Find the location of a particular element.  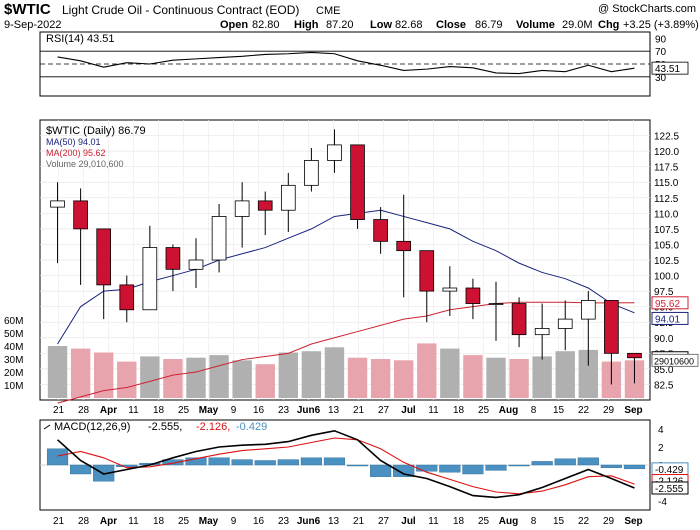

price-x-tick: Jul is located at coordinates (408, 410).